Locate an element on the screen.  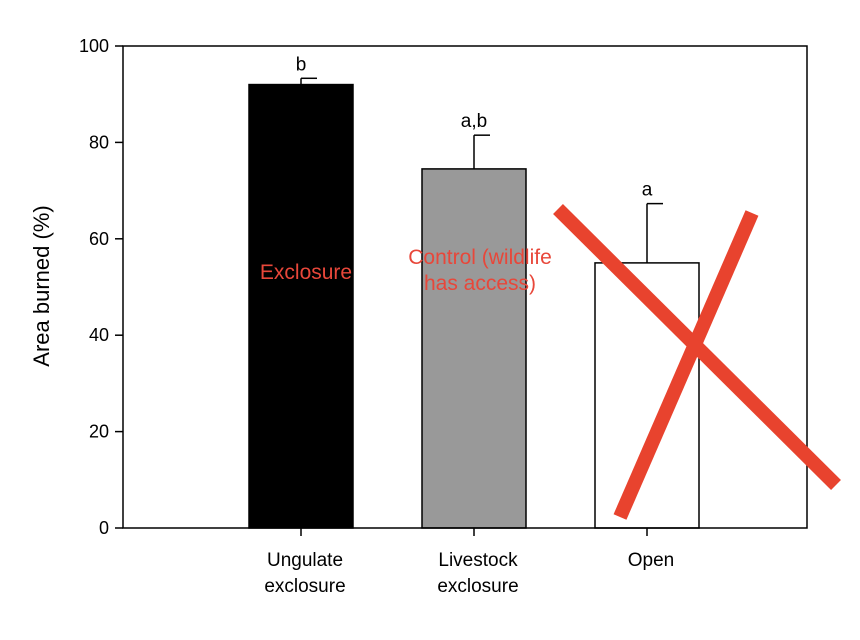
error-bars is located at coordinates (481, 170).